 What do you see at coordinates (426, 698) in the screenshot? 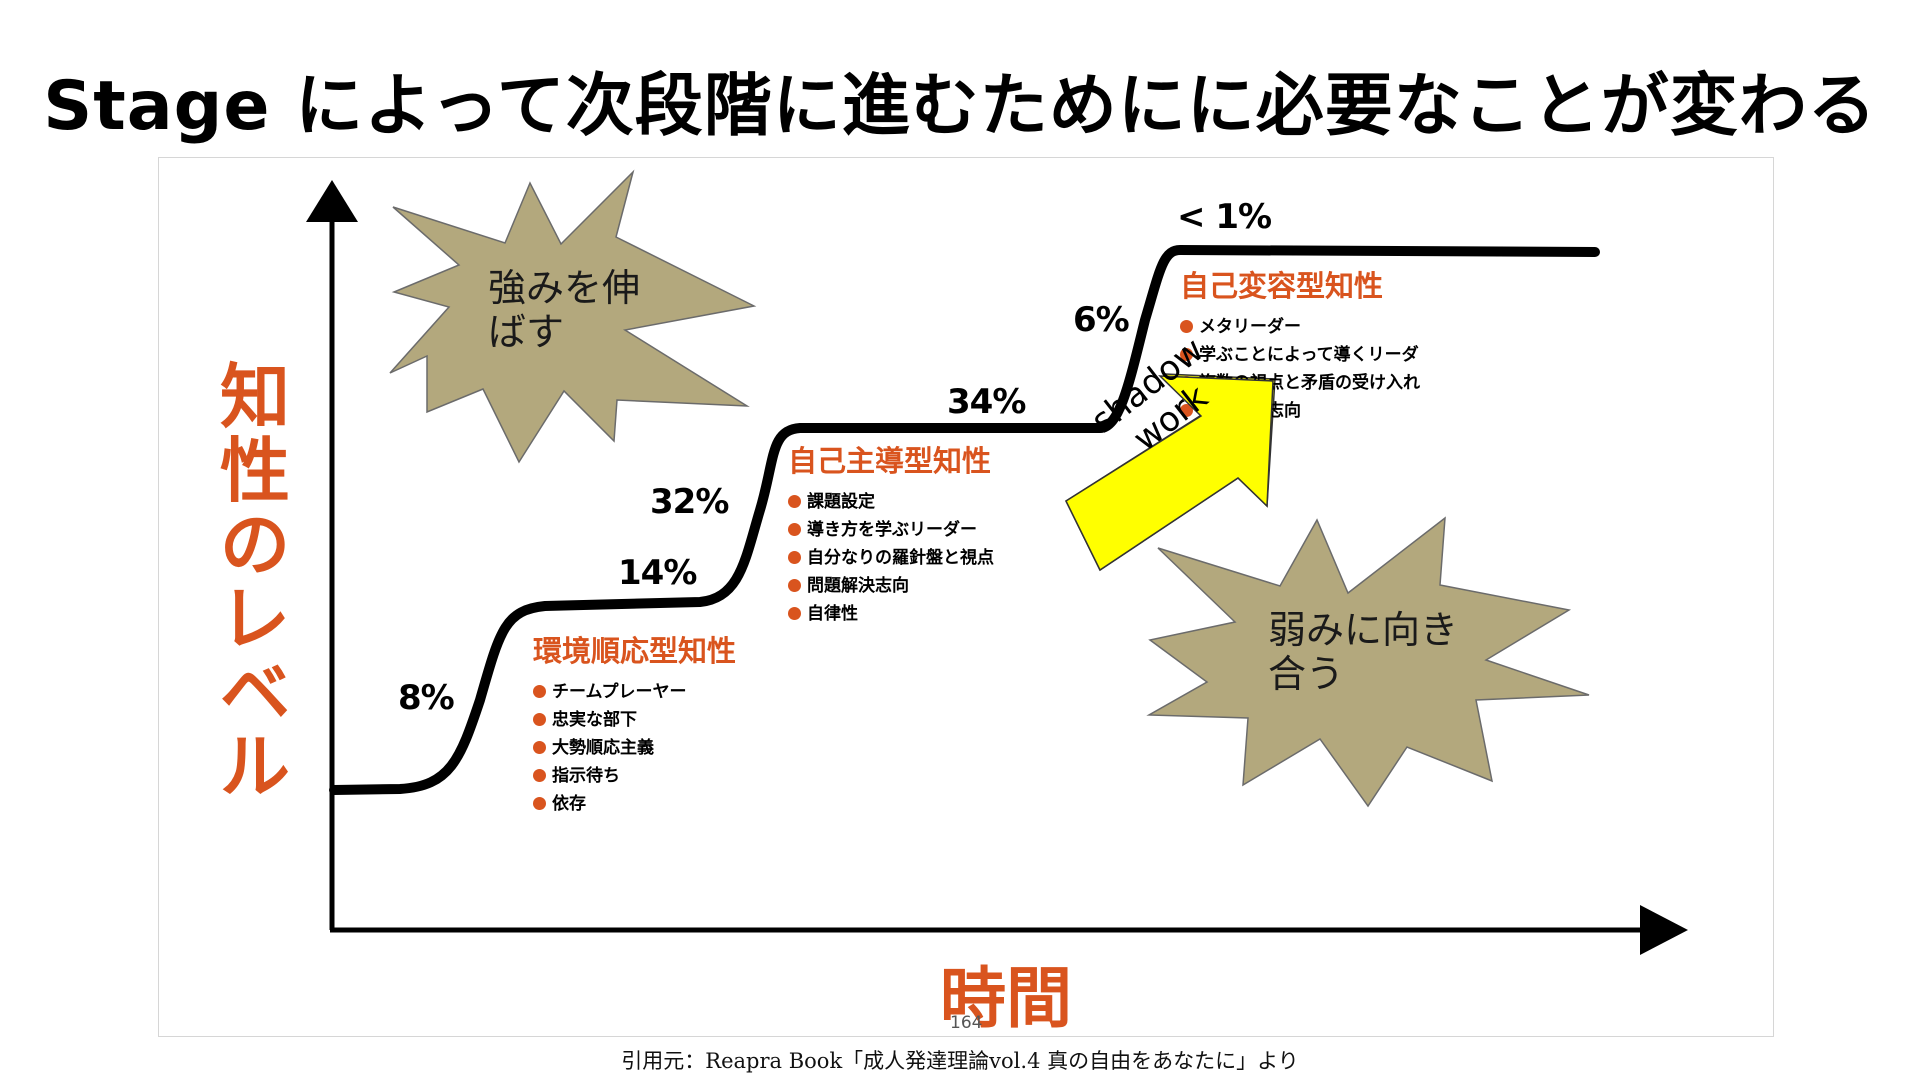
I see `percent-label: 8%` at bounding box center [426, 698].